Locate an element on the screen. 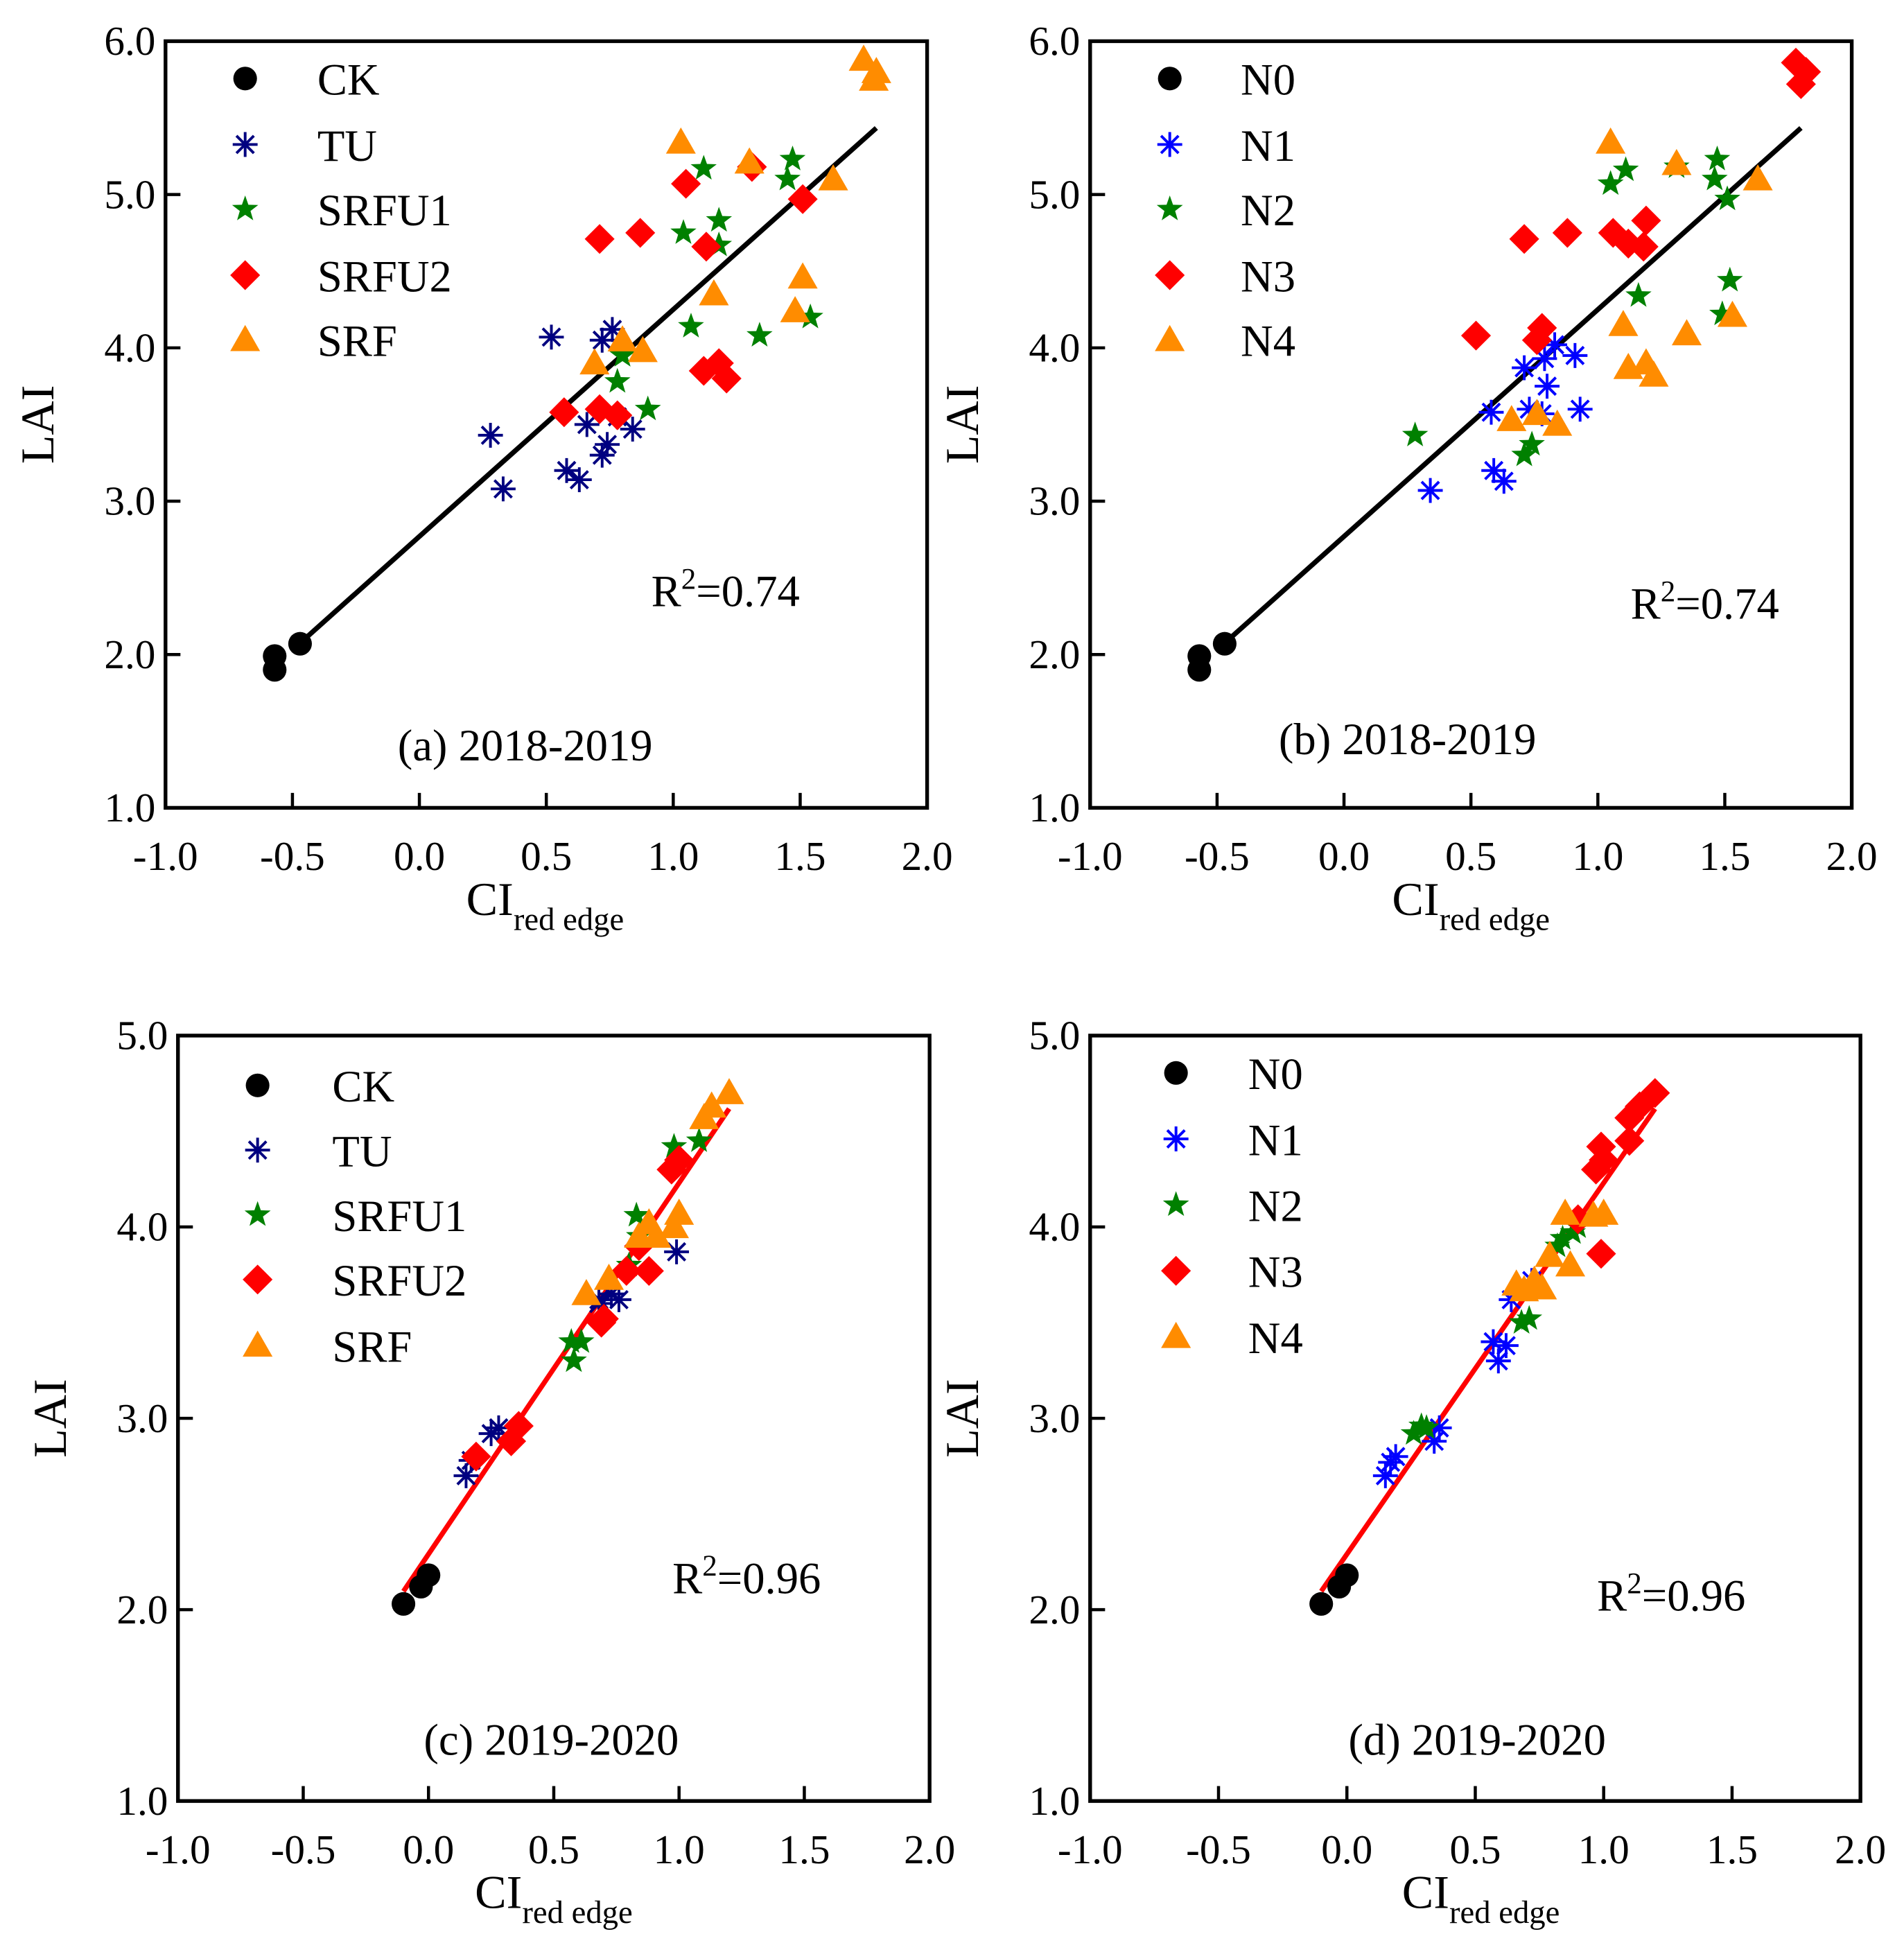  r2-value: =0.96 is located at coordinates (769, 1578).